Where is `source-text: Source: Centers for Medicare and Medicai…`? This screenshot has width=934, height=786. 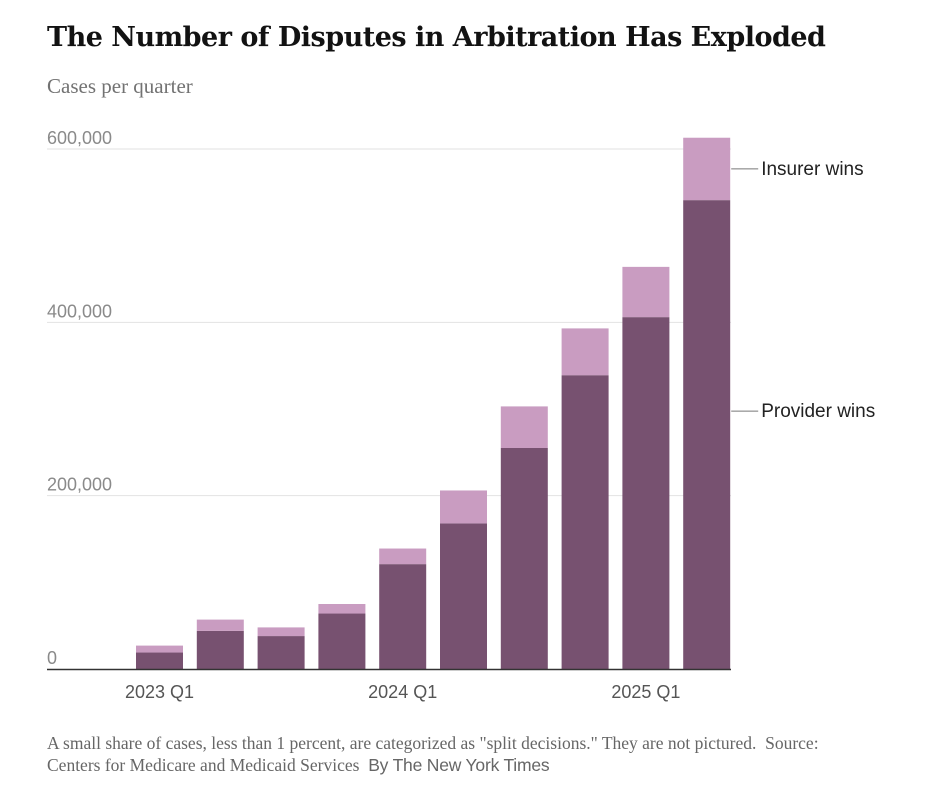
source-text: Source: Centers for Medicare and Medicai… is located at coordinates (433, 754).